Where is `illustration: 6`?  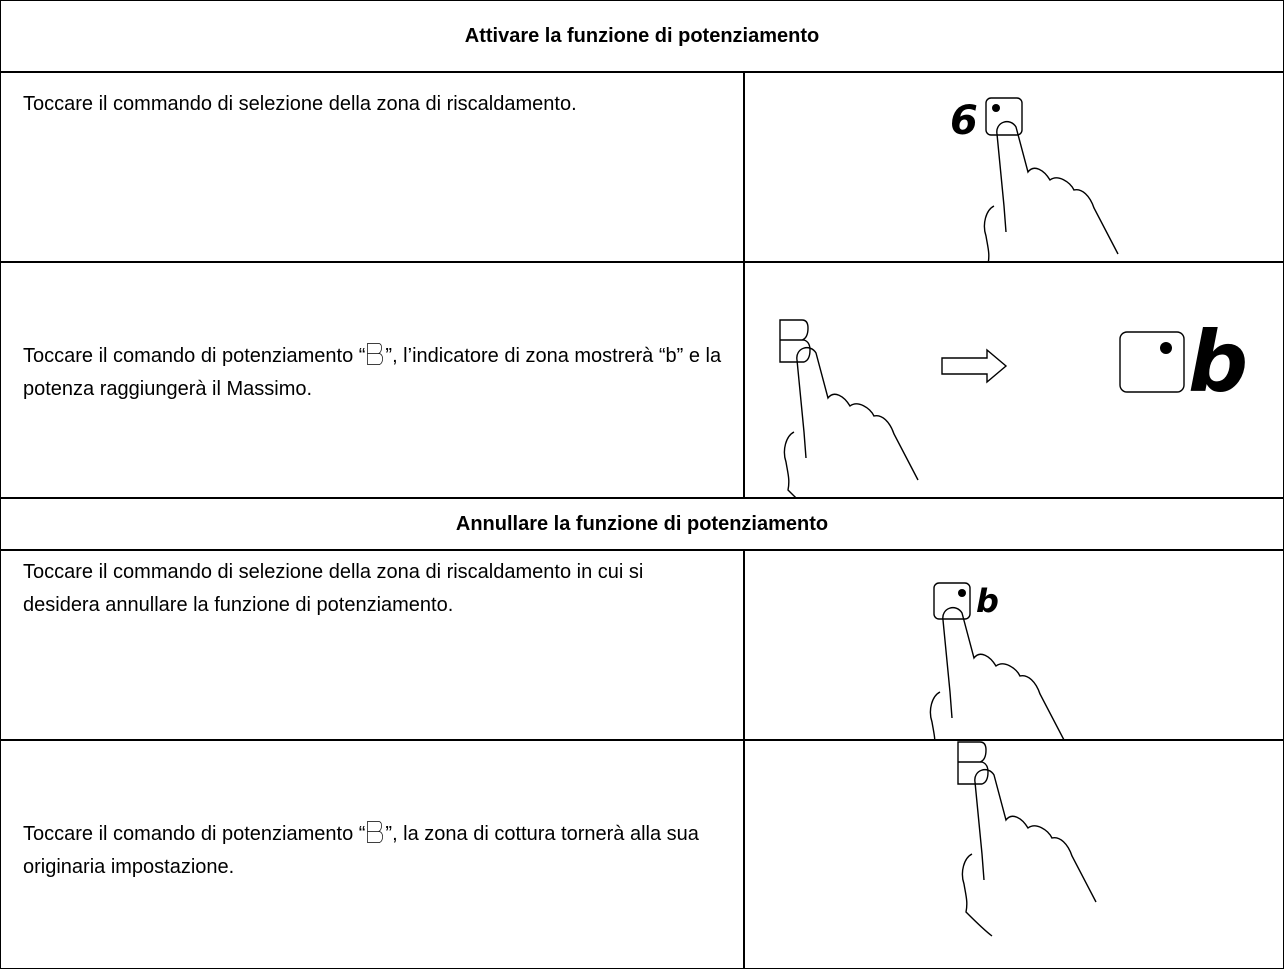 illustration: 6 is located at coordinates (1013, 167).